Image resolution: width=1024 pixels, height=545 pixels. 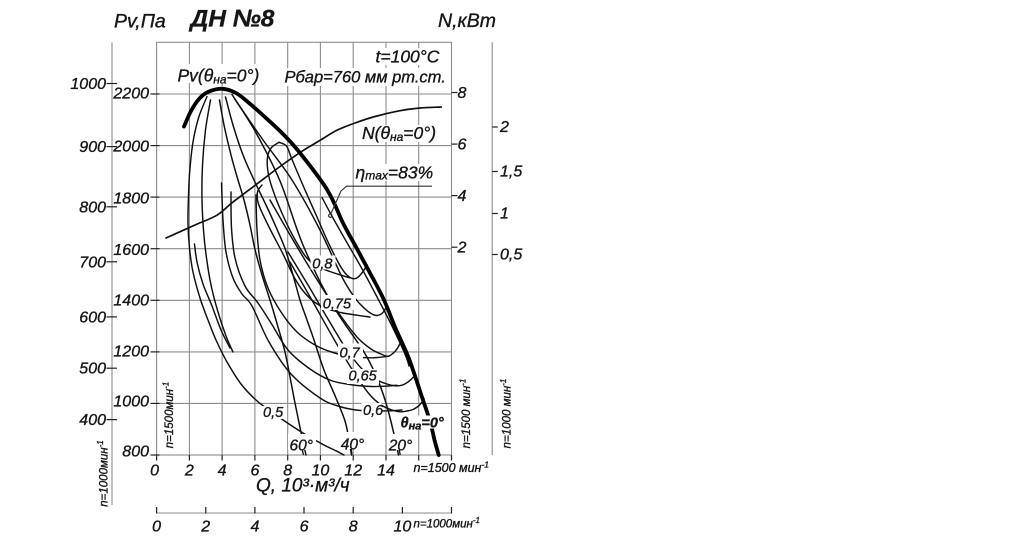 I want to click on svg-text: n=1500мин-1, so click(x=169, y=415).